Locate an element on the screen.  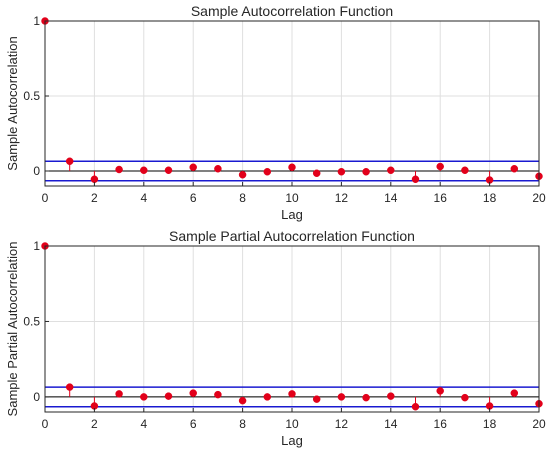
pacf-x-tick-label: 18 is located at coordinates (490, 424).